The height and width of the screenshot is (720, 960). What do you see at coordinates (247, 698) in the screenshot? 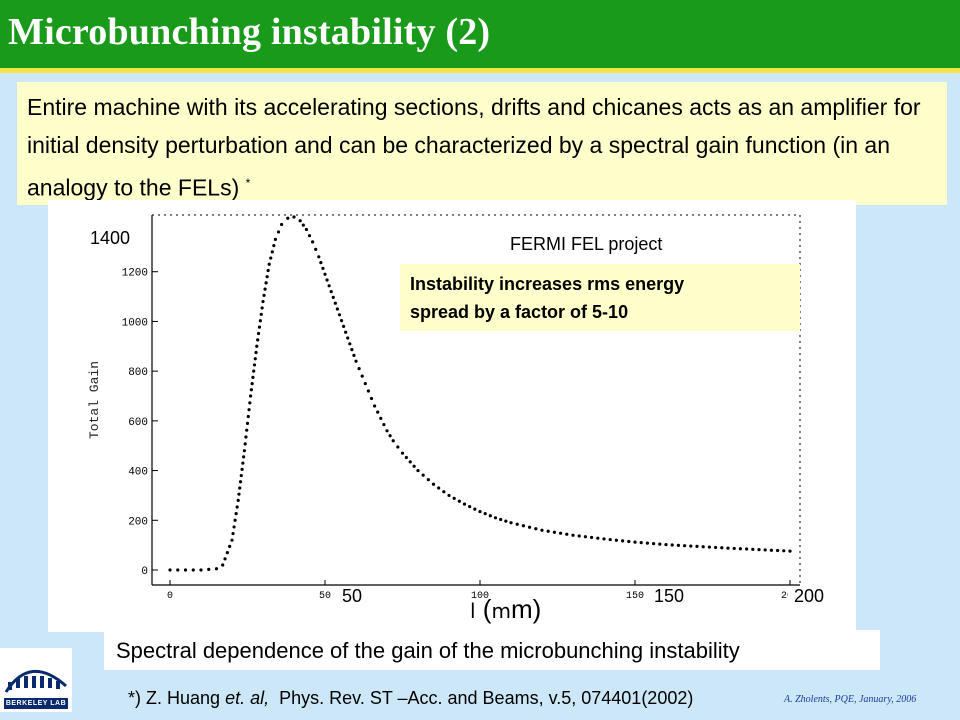
I see `reference-etal: et. al,` at bounding box center [247, 698].